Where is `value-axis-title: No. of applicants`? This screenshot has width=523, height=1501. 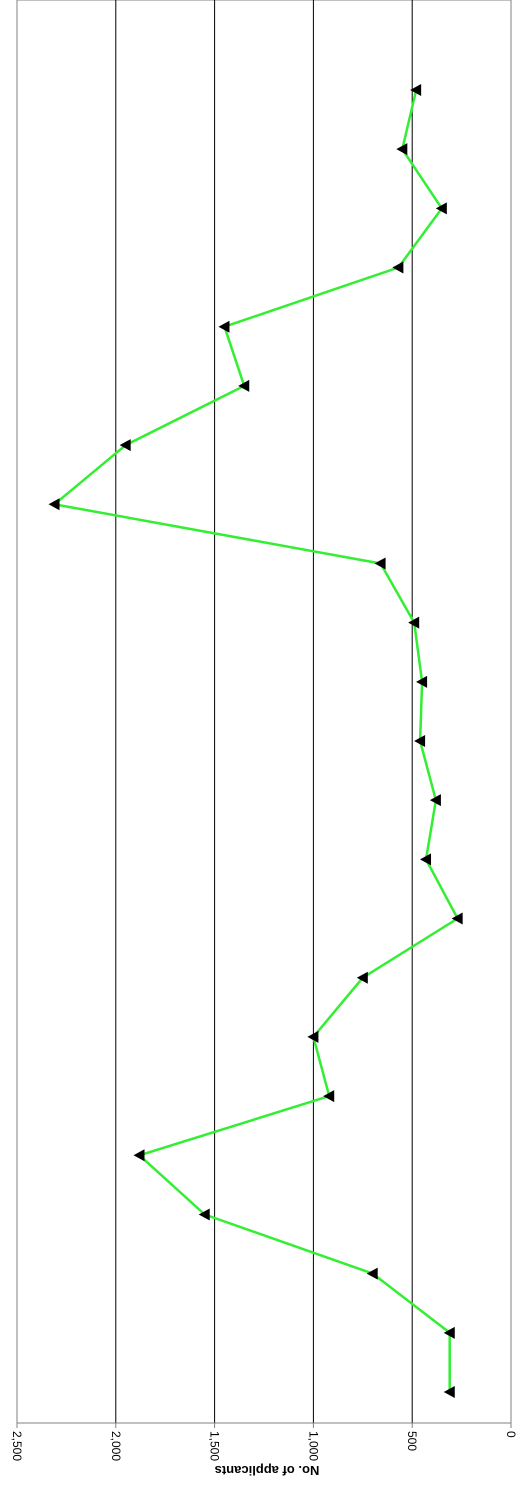 value-axis-title: No. of applicants is located at coordinates (267, 1470).